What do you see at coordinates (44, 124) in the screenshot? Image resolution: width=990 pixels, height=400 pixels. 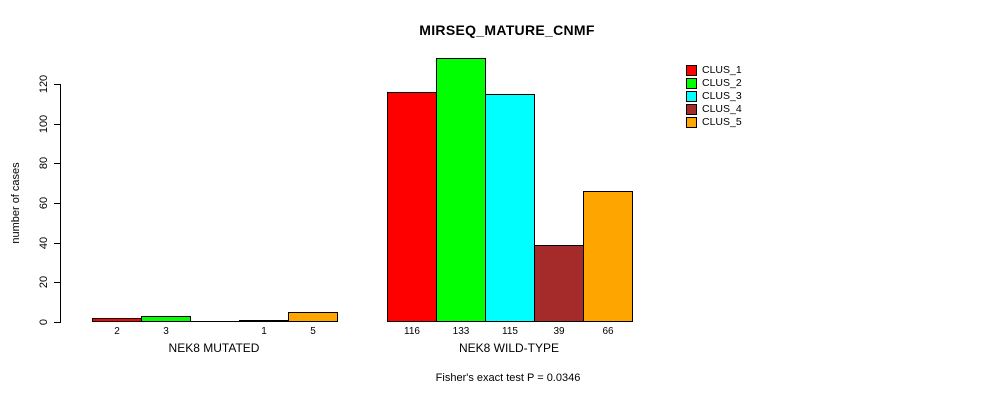 I see `y-axis-tick-label: 100` at bounding box center [44, 124].